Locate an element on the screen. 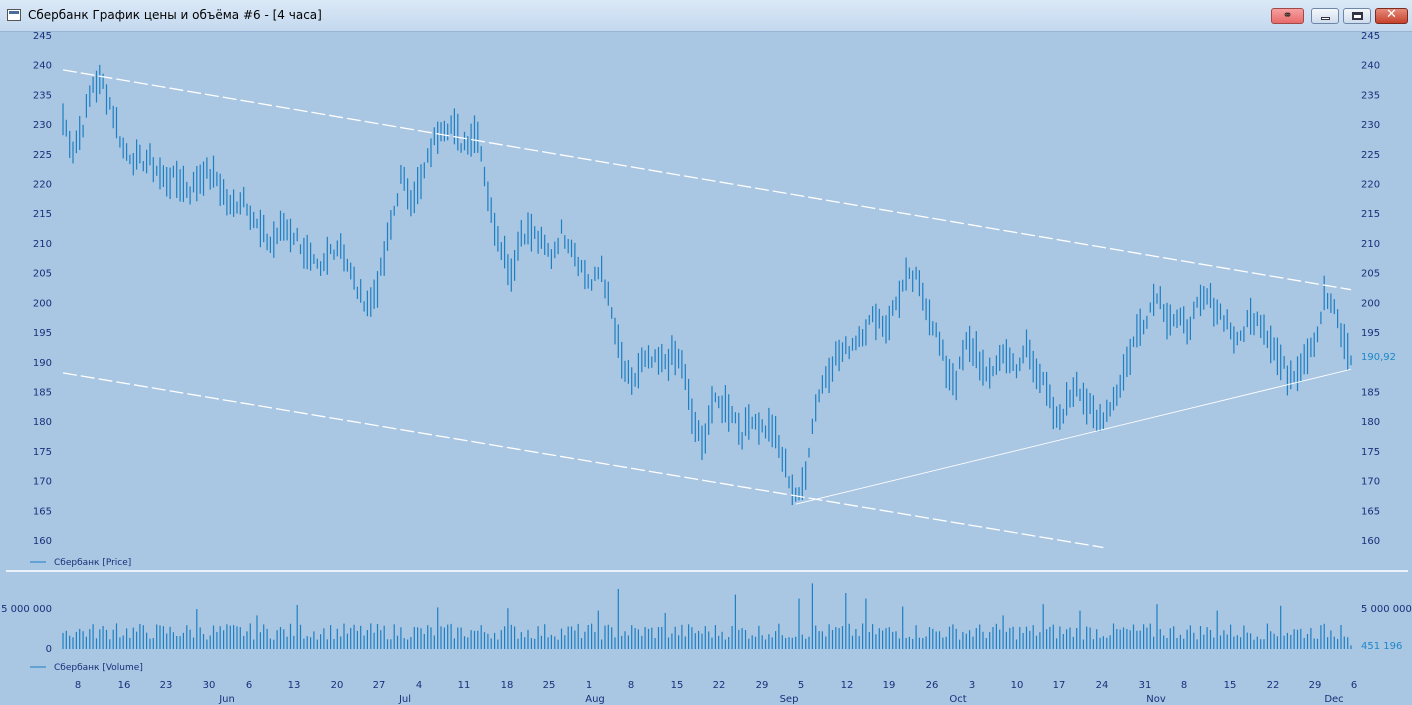 The width and height of the screenshot is (1412, 705). price-y-tick-left: 175 is located at coordinates (42, 452).